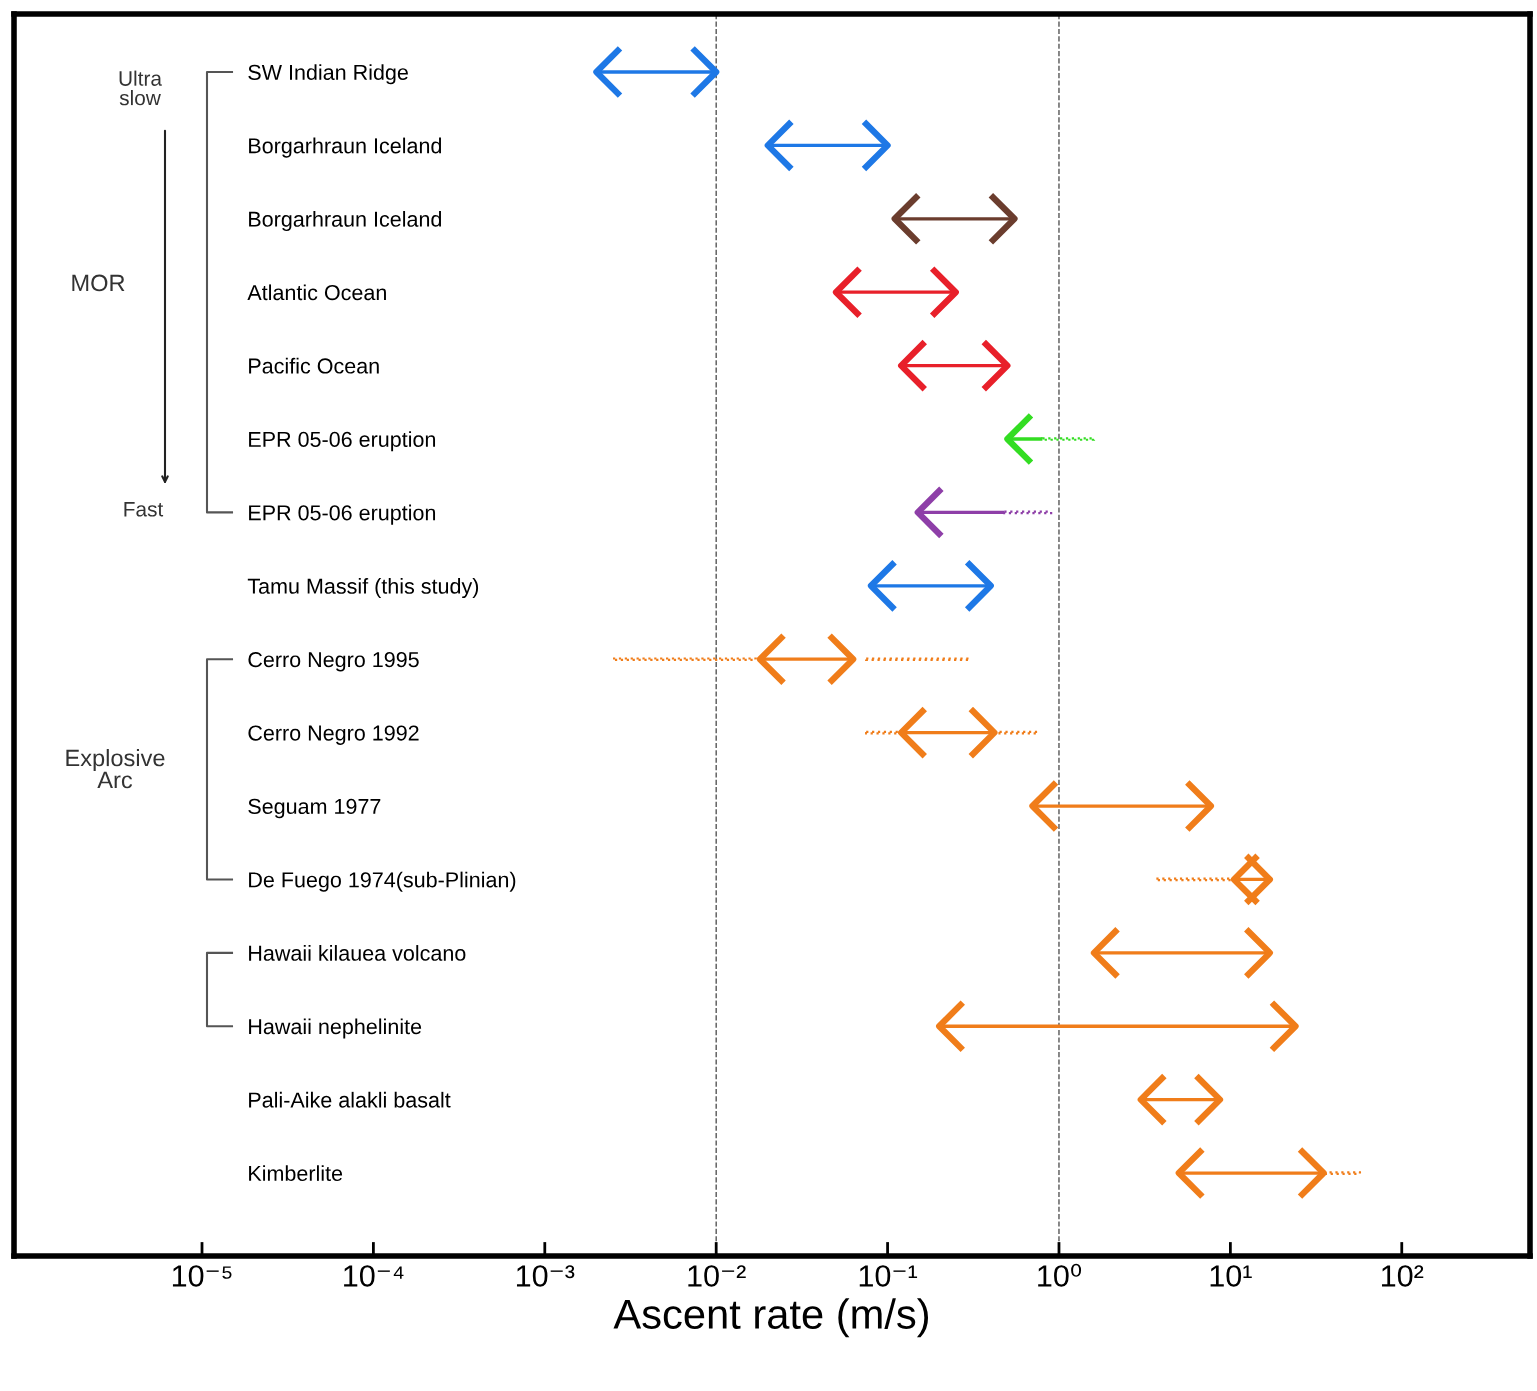  Describe the element at coordinates (1403, 1276) in the screenshot. I see `x-tick-label: 10²` at that location.